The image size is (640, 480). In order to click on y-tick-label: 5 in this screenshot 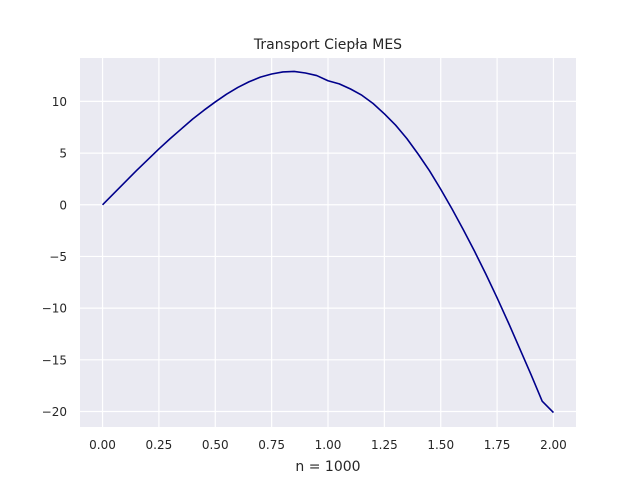, I will do `click(63, 154)`.